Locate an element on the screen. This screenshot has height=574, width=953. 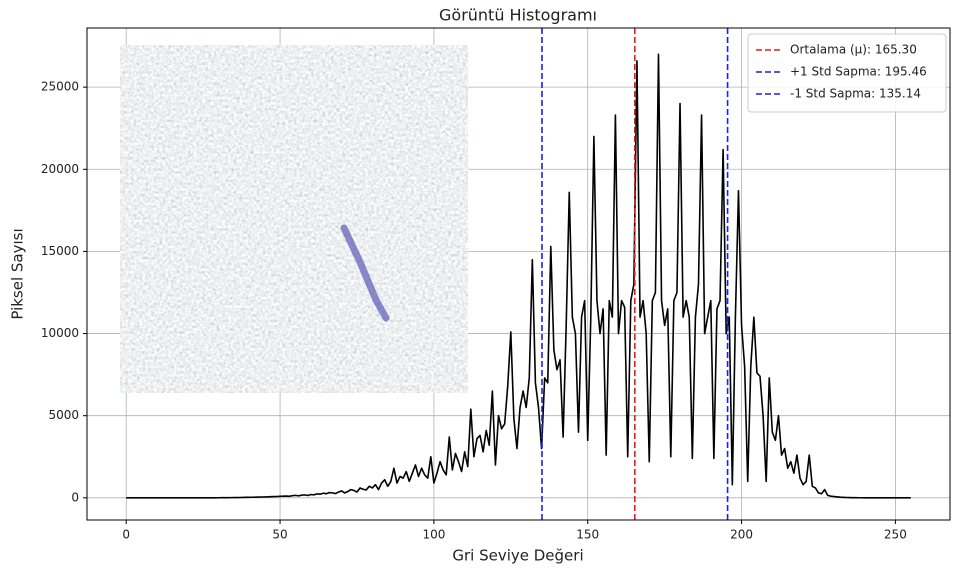
legend-label: -1 Std Sapma: 135.14 is located at coordinates (855, 94).